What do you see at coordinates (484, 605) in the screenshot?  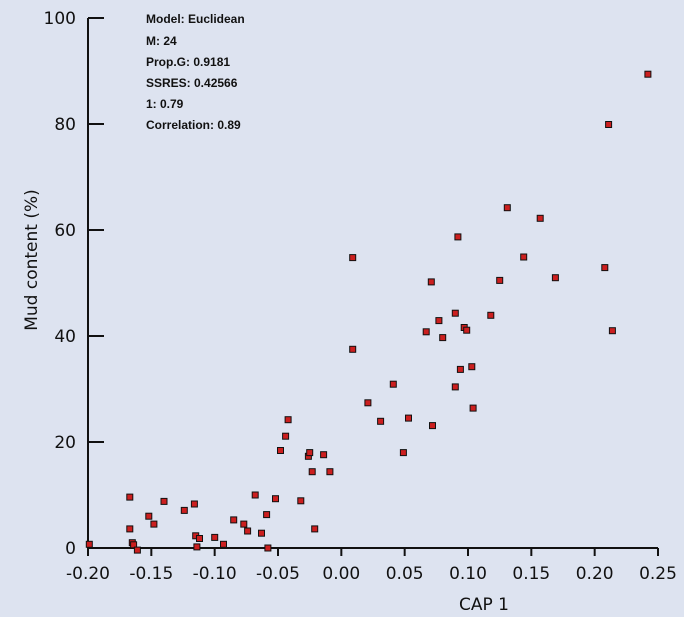 I see `x-axis-title: CAP 1` at bounding box center [484, 605].